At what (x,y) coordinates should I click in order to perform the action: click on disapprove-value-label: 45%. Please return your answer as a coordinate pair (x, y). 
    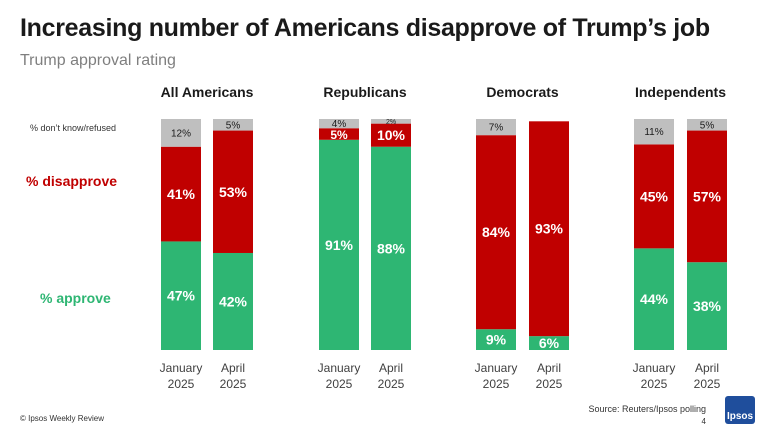
    Looking at the image, I should click on (654, 196).